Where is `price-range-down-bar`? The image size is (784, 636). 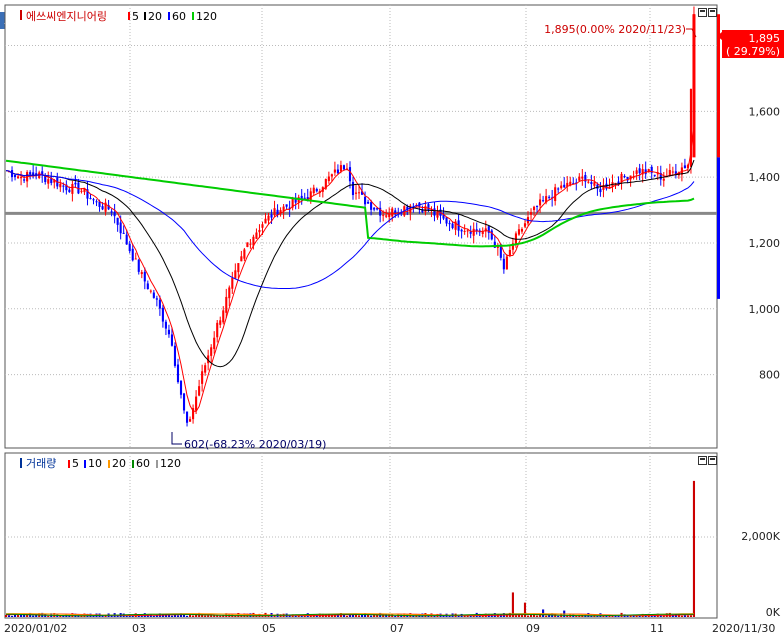
price-range-down-bar is located at coordinates (718, 228).